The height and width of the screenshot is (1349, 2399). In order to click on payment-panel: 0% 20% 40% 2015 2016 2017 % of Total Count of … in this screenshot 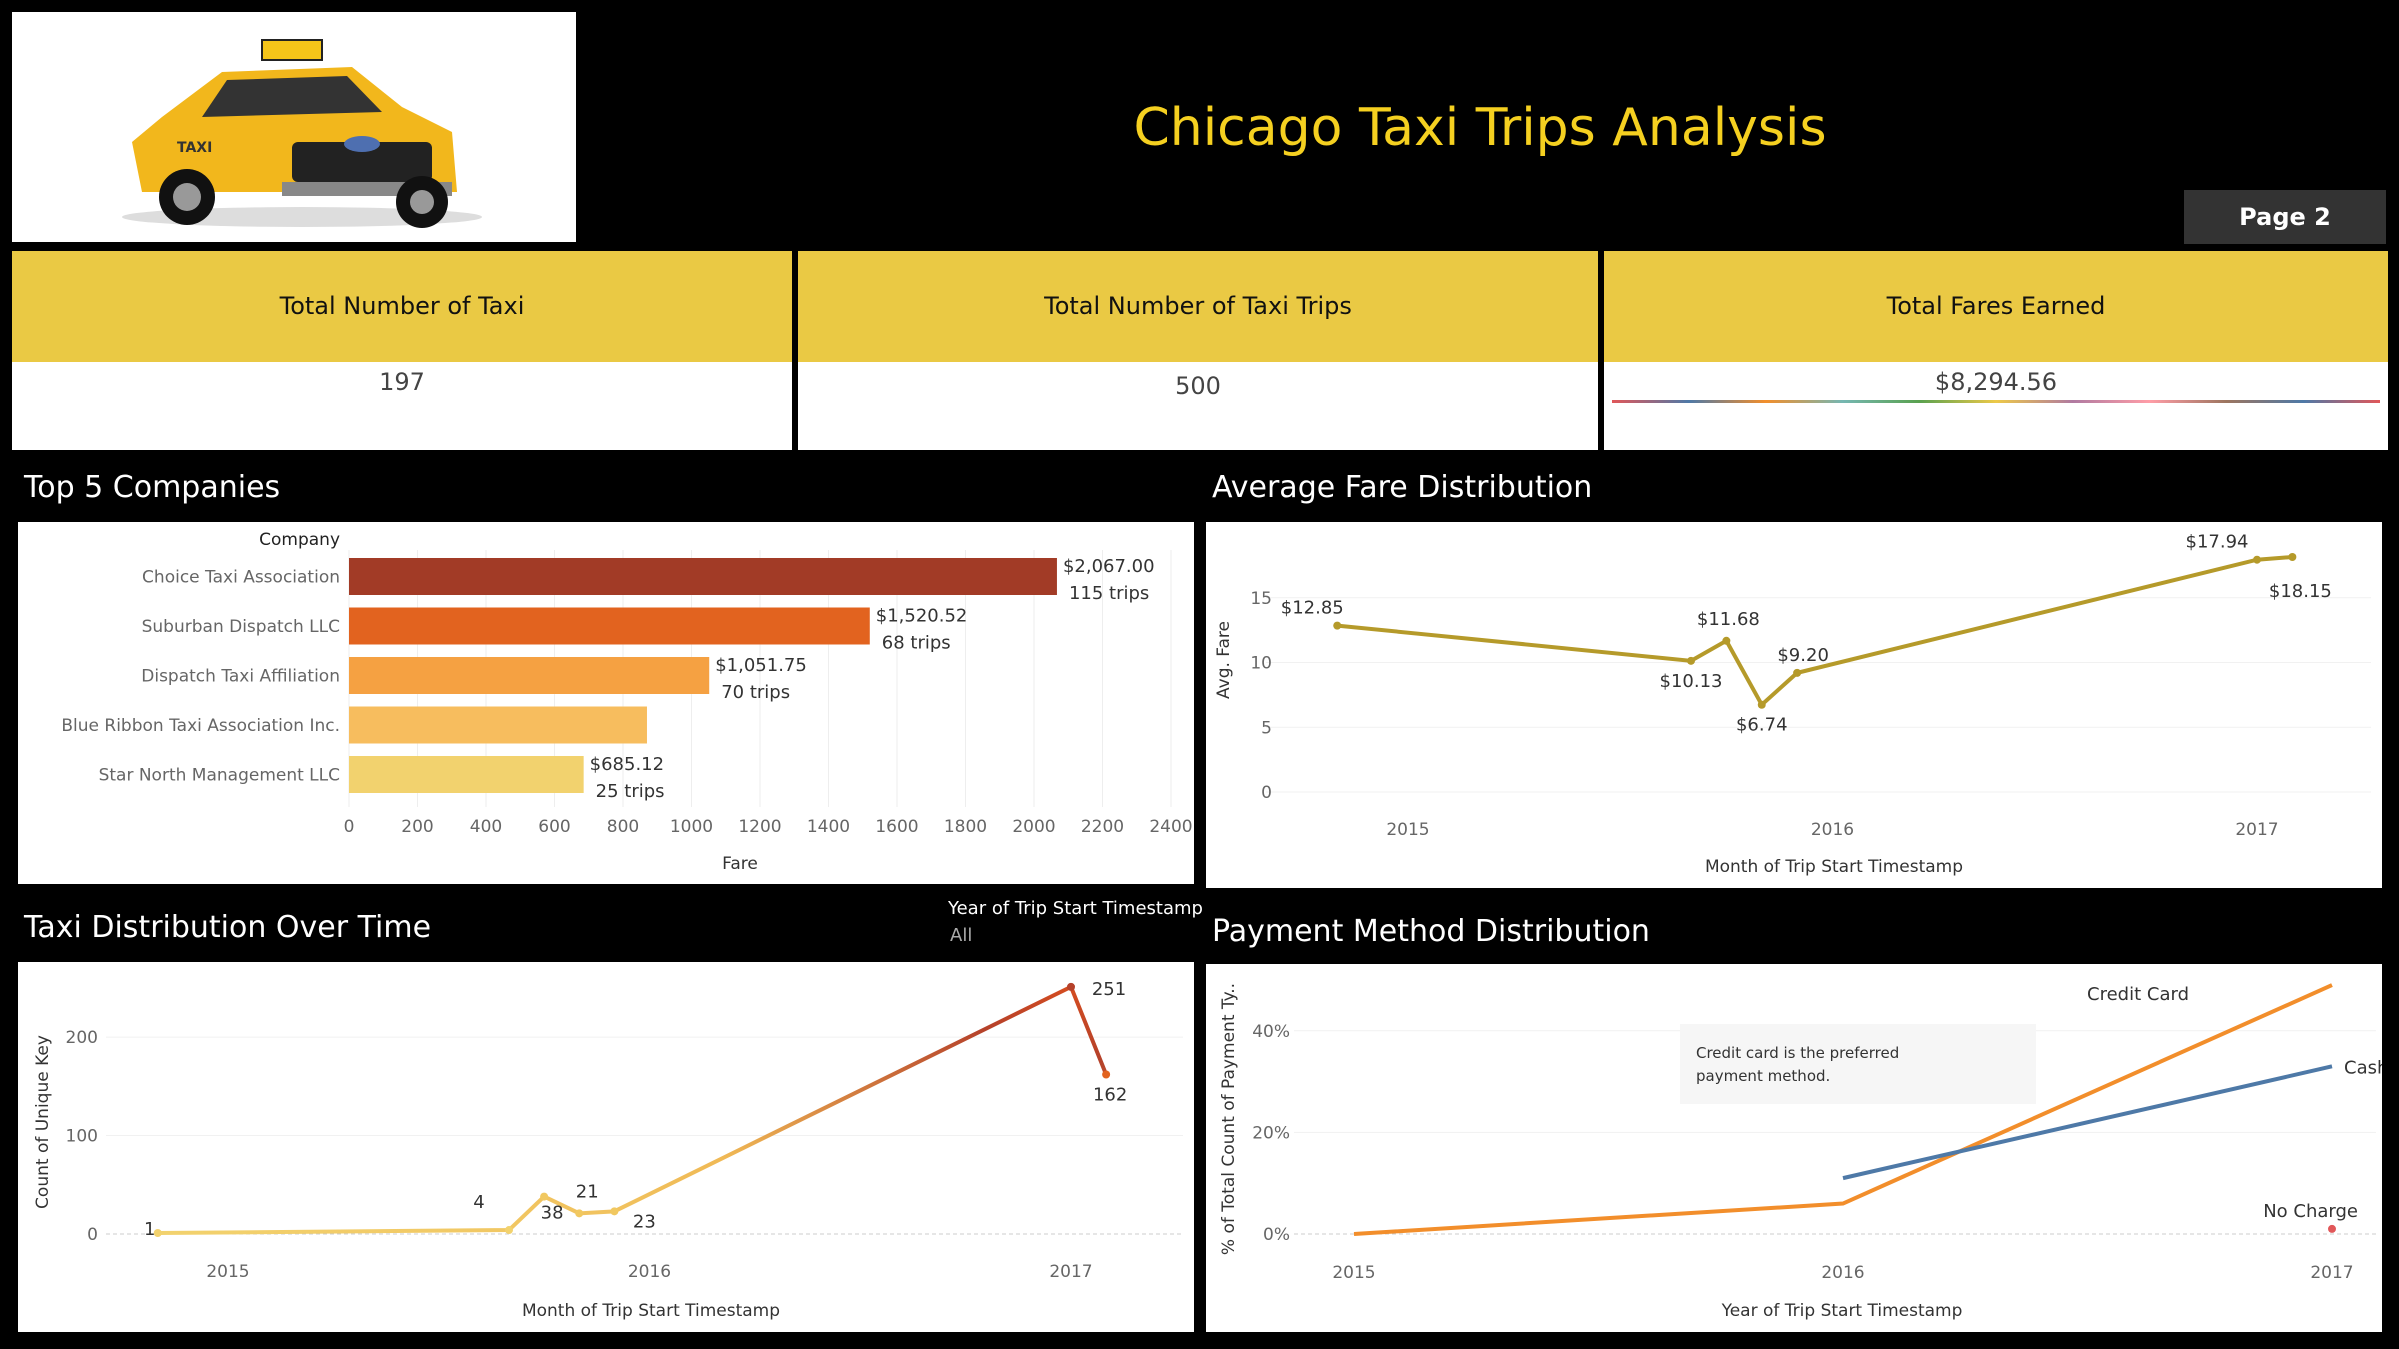, I will do `click(1797, 1148)`.